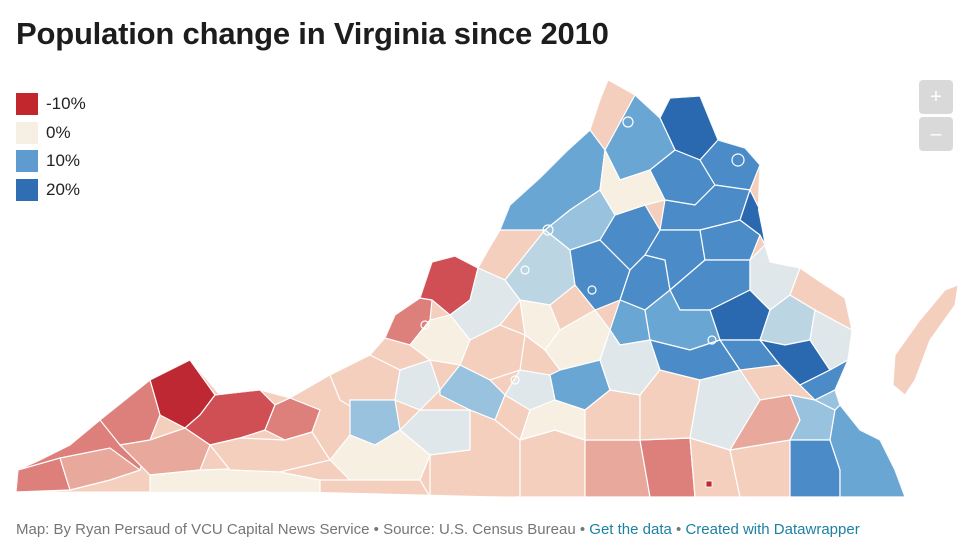  I want to click on region-virginia-beach, so click(867, 450).